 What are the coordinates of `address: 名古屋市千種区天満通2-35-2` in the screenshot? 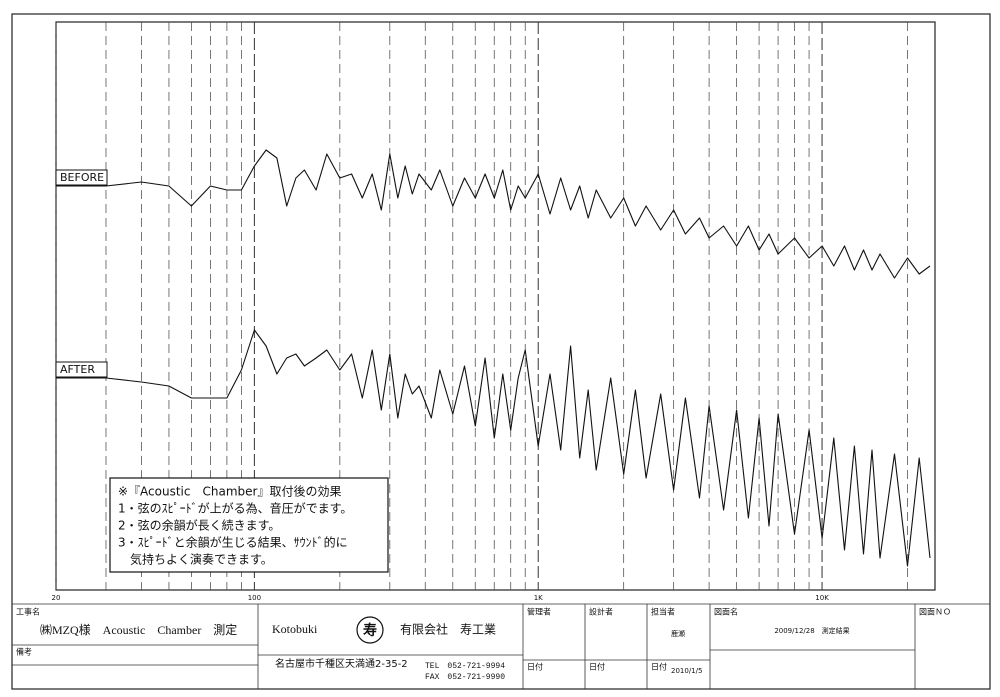 It's located at (341, 663).